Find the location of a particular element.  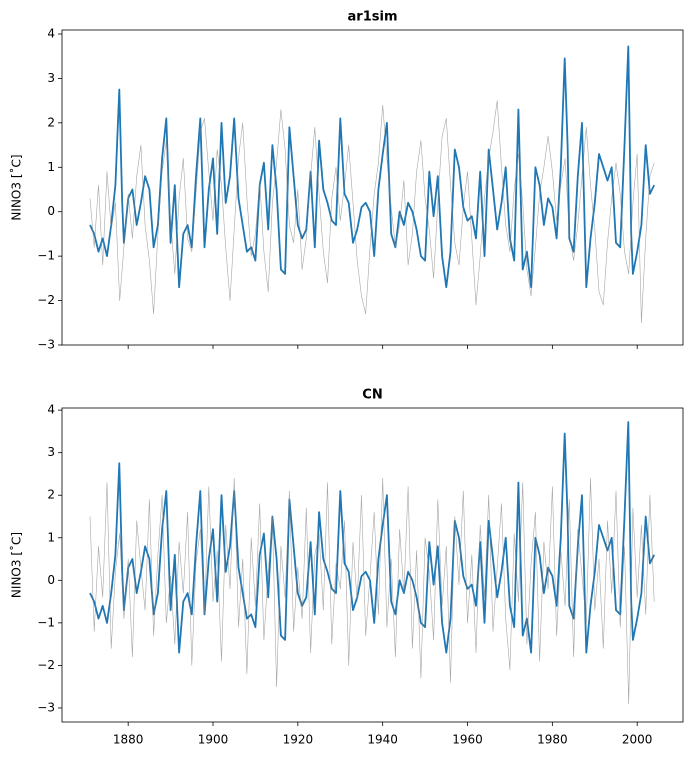

x-tick-label: 1880 is located at coordinates (128, 740).